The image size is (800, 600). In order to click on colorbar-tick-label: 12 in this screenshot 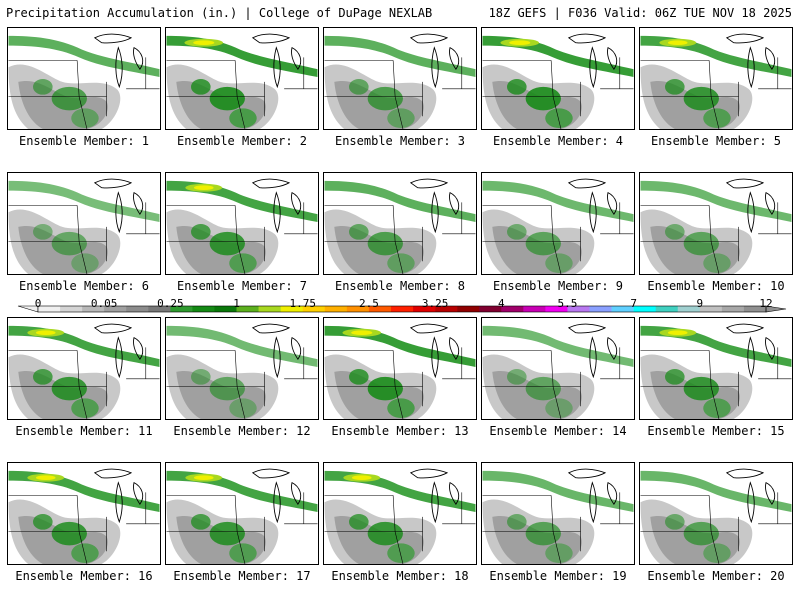, I will do `click(766, 303)`.